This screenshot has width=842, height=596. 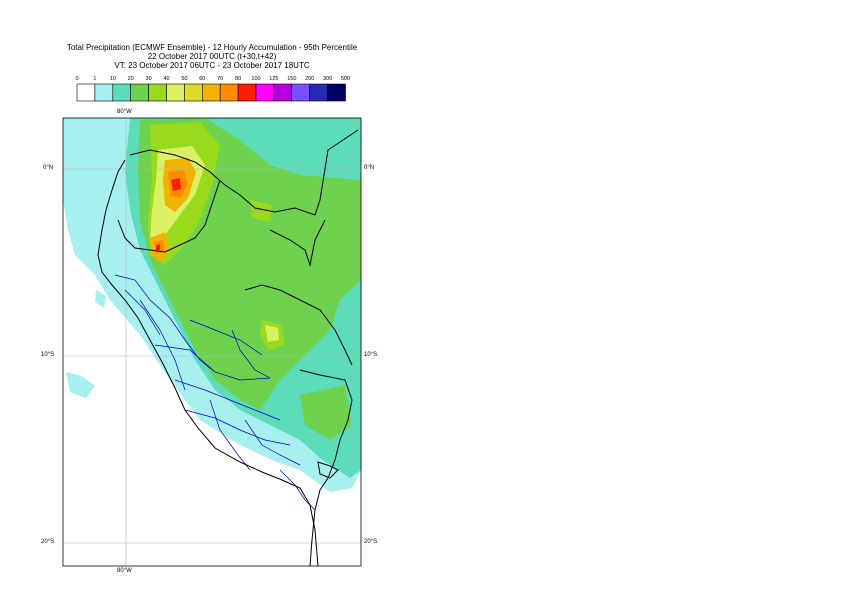 What do you see at coordinates (124, 112) in the screenshot?
I see `lon-label-top: 80°W` at bounding box center [124, 112].